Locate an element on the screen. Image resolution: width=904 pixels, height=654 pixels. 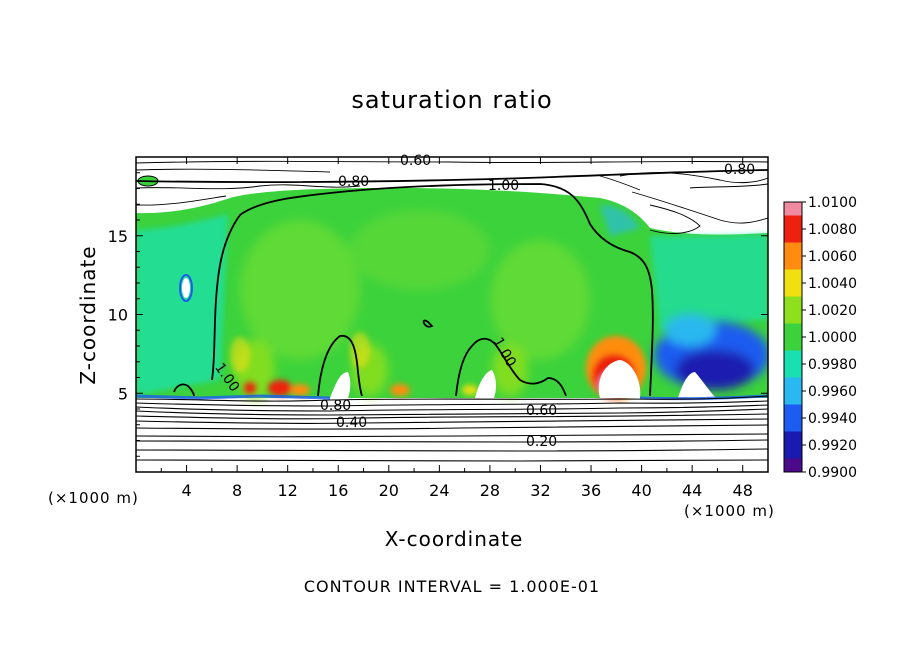
x-tick-label: 20 is located at coordinates (389, 490).